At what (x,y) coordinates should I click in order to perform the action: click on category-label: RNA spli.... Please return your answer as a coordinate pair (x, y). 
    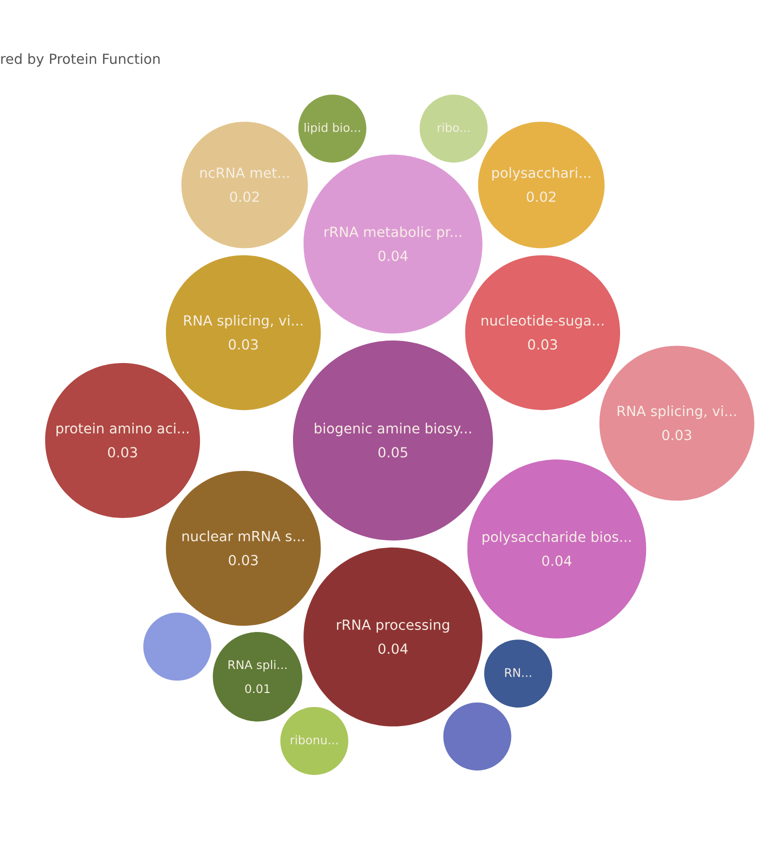
    Looking at the image, I should click on (257, 666).